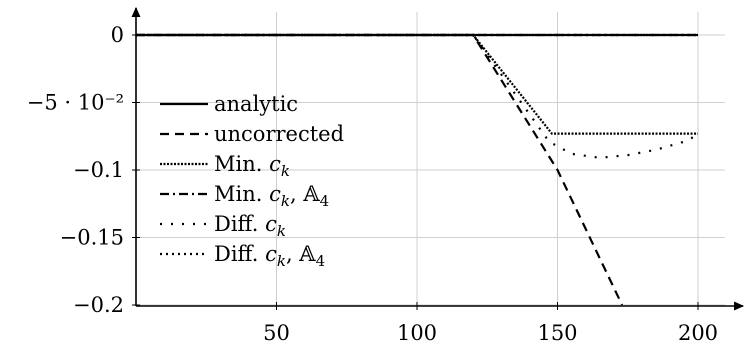 The width and height of the screenshot is (747, 347). What do you see at coordinates (417, 333) in the screenshot?
I see `x-tick-label: 100` at bounding box center [417, 333].